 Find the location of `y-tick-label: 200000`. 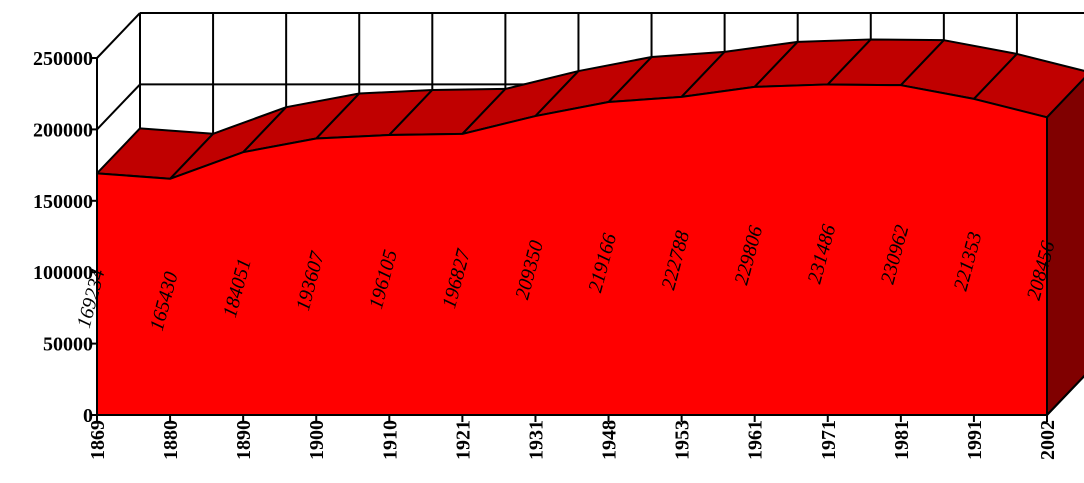

y-tick-label: 200000 is located at coordinates (63, 130).